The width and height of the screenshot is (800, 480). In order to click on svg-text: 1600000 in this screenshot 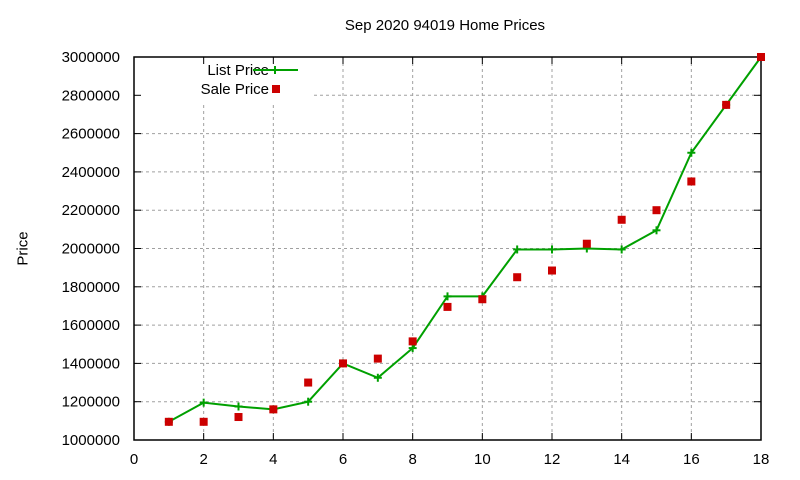, I will do `click(91, 325)`.